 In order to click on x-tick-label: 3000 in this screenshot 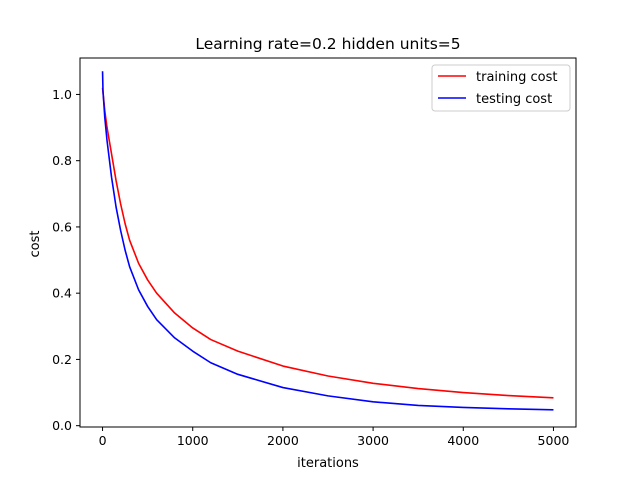, I will do `click(373, 440)`.